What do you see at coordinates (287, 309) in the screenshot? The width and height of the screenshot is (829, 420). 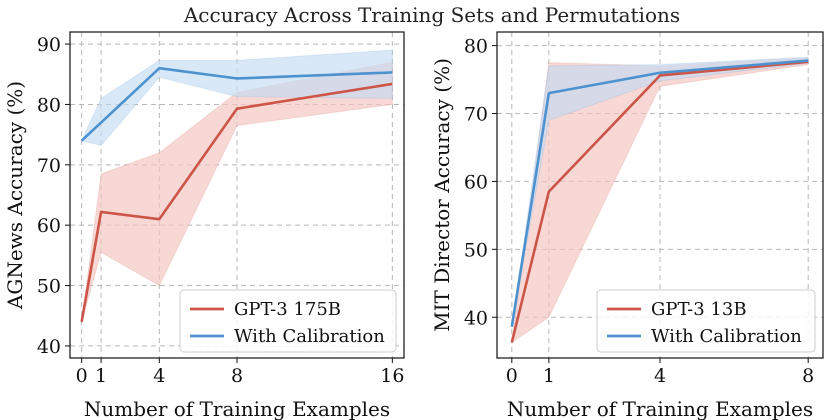 I see `legend-label: GPT-3 175B` at bounding box center [287, 309].